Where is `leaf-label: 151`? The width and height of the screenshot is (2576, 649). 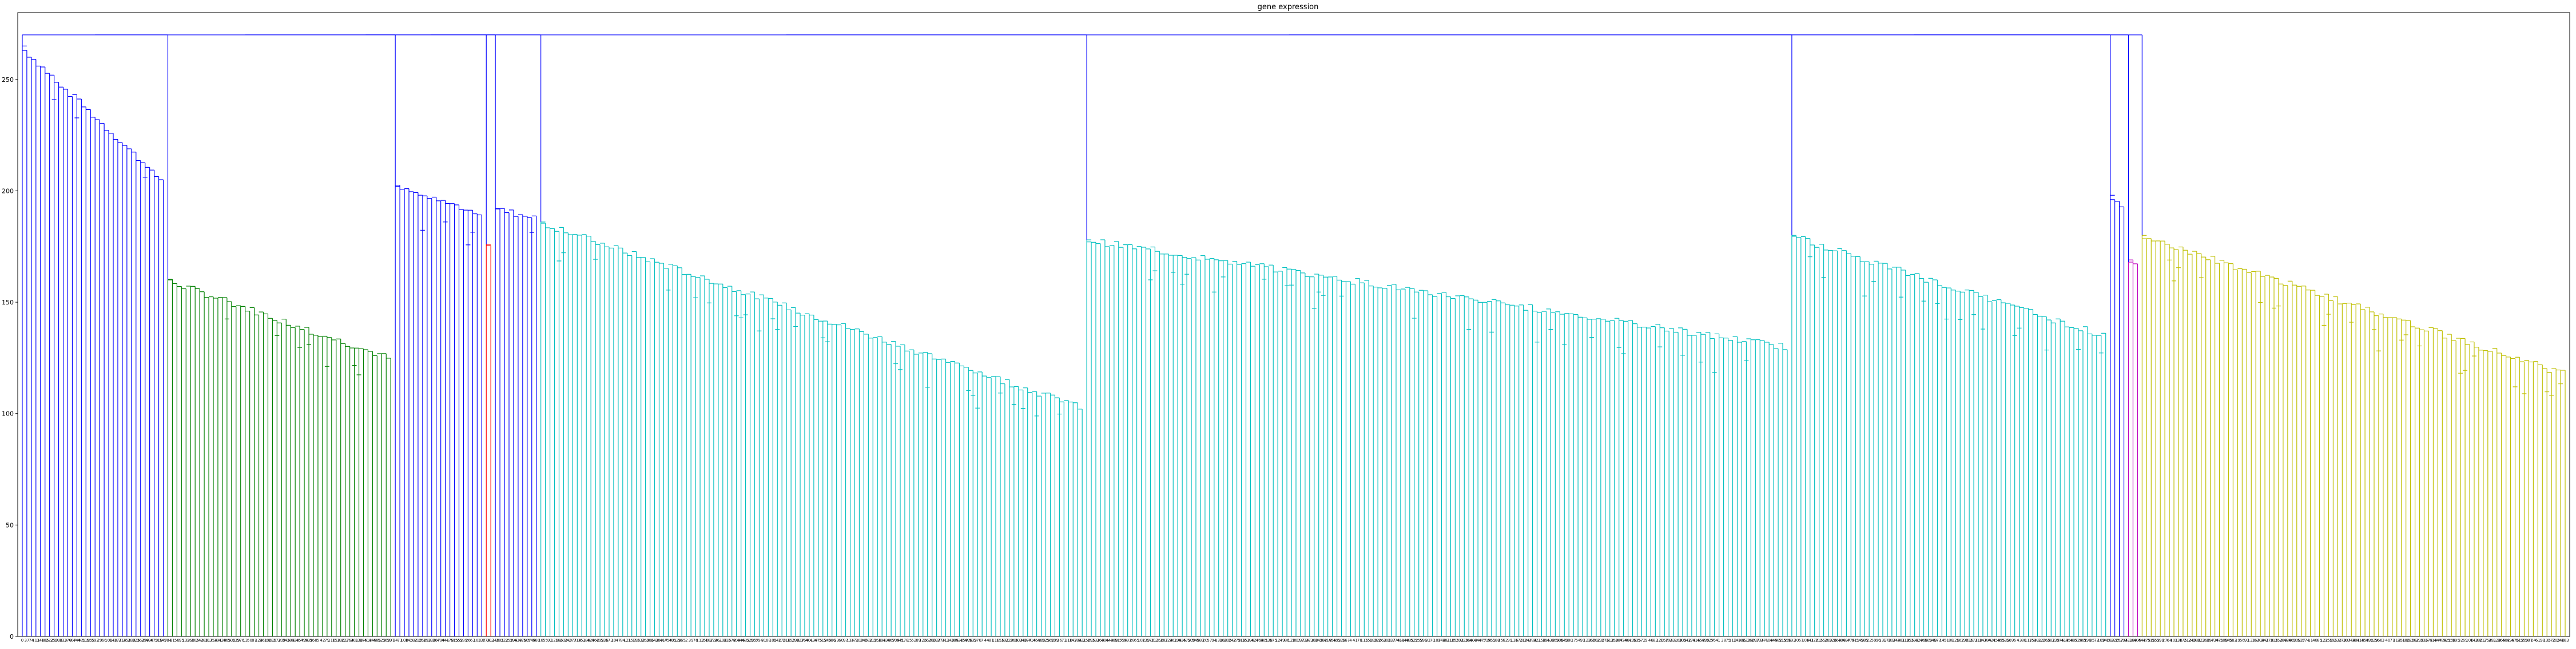
leaf-label: 151 is located at coordinates (2401, 641).